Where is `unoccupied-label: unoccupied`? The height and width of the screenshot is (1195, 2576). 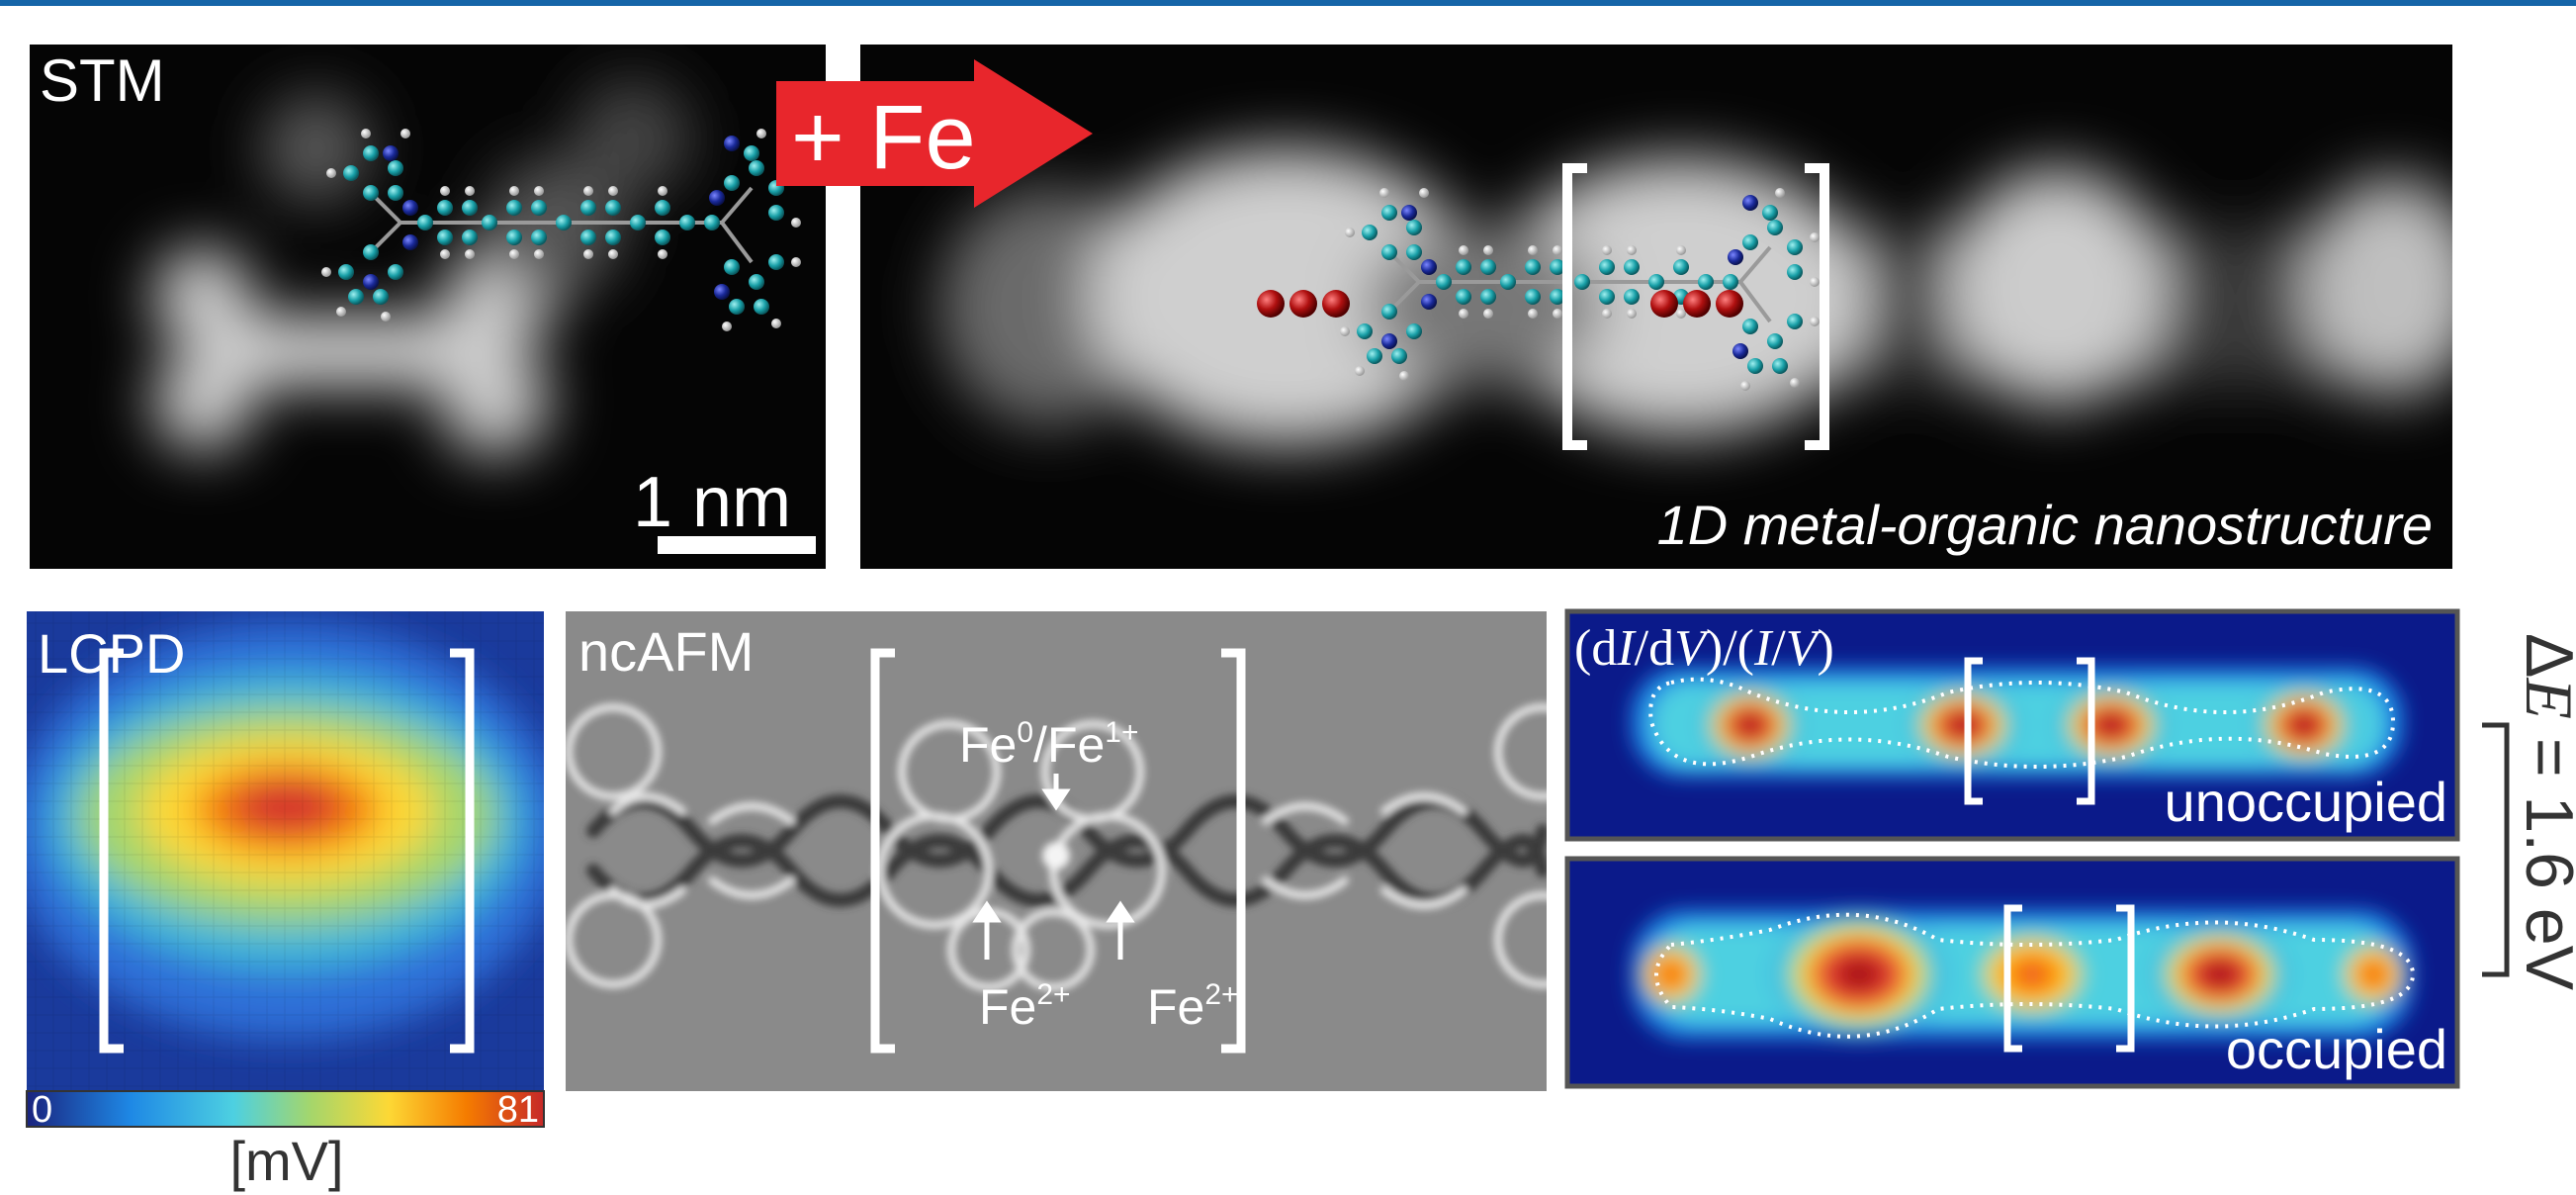 unoccupied-label: unoccupied is located at coordinates (2306, 802).